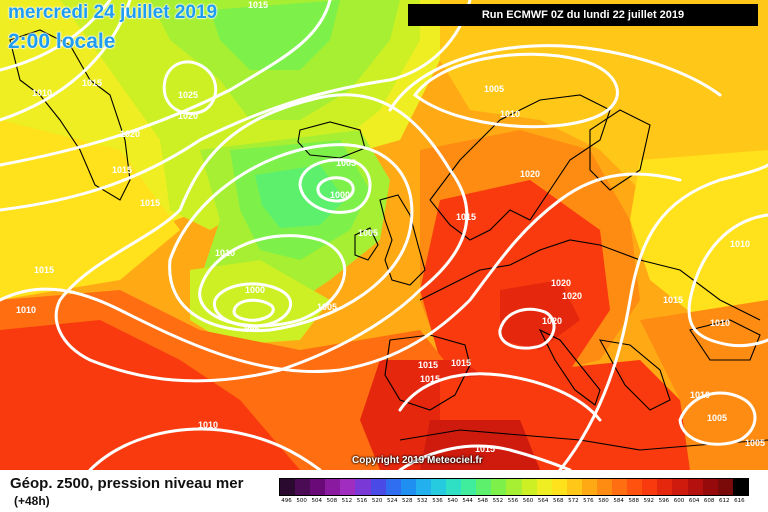 The height and width of the screenshot is (512, 768). I want to click on copyright-notice: Copyright 2019 Meteociel.fr, so click(417, 460).